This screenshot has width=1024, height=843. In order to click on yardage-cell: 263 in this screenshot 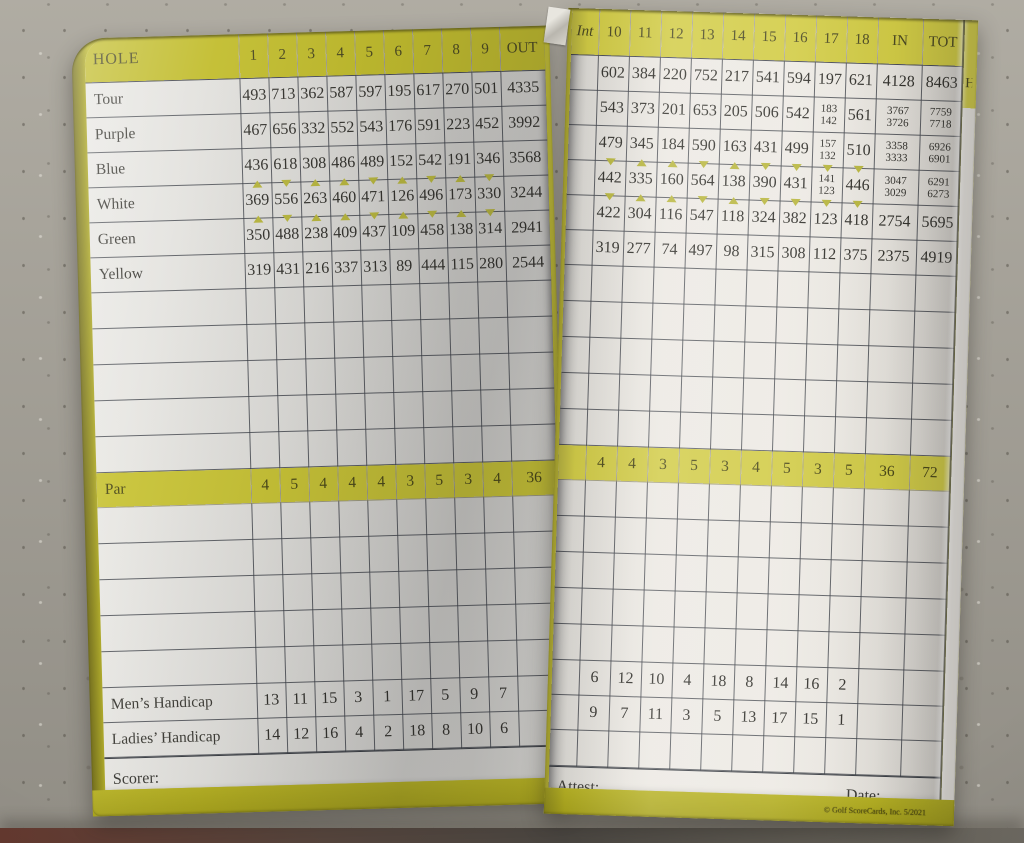, I will do `click(315, 201)`.